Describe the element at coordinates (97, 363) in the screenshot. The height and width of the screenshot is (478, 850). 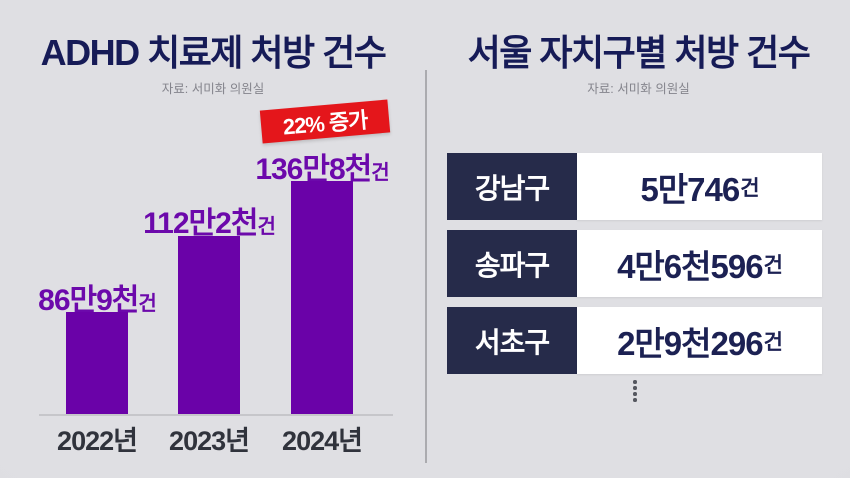
I see `bar-2022` at that location.